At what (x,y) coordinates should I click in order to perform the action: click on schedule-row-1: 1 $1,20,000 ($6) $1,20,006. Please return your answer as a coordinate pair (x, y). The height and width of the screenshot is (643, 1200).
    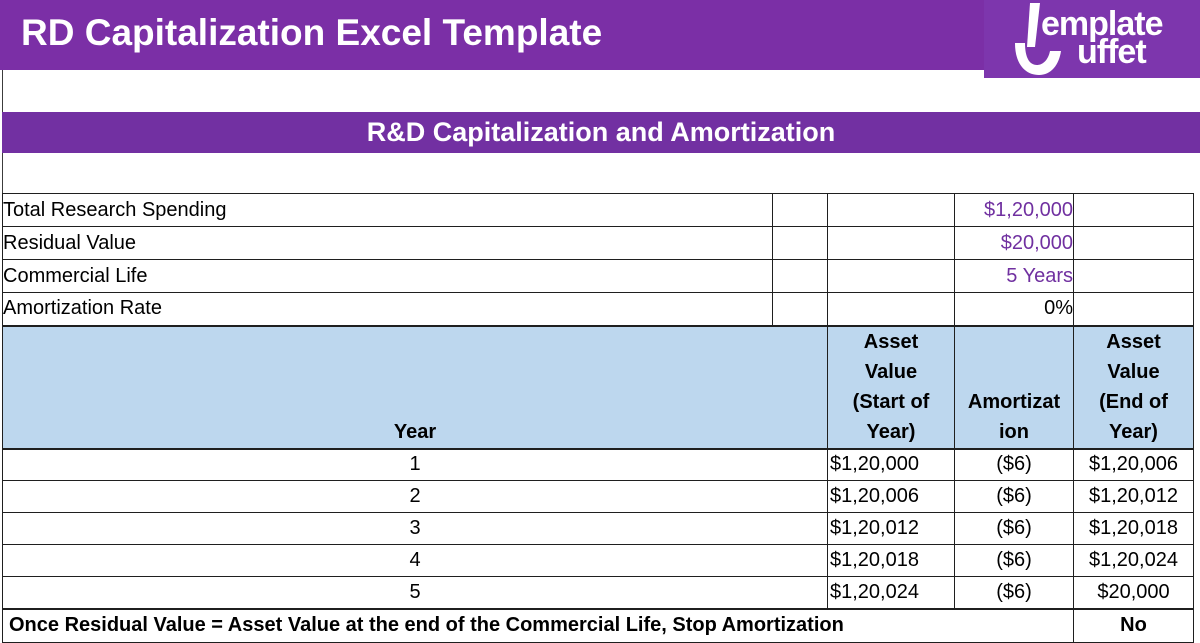
    Looking at the image, I should click on (598, 464).